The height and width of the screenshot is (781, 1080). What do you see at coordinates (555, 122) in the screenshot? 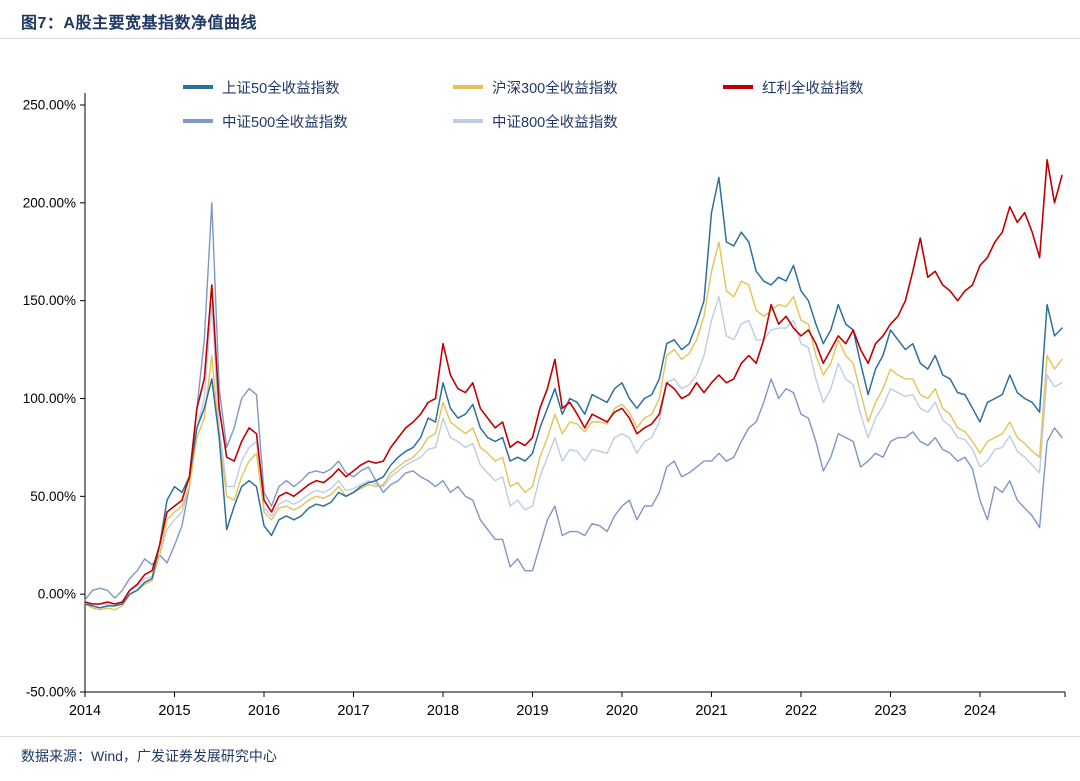
I see `legend-label: 中证800全收益指数` at bounding box center [555, 122].